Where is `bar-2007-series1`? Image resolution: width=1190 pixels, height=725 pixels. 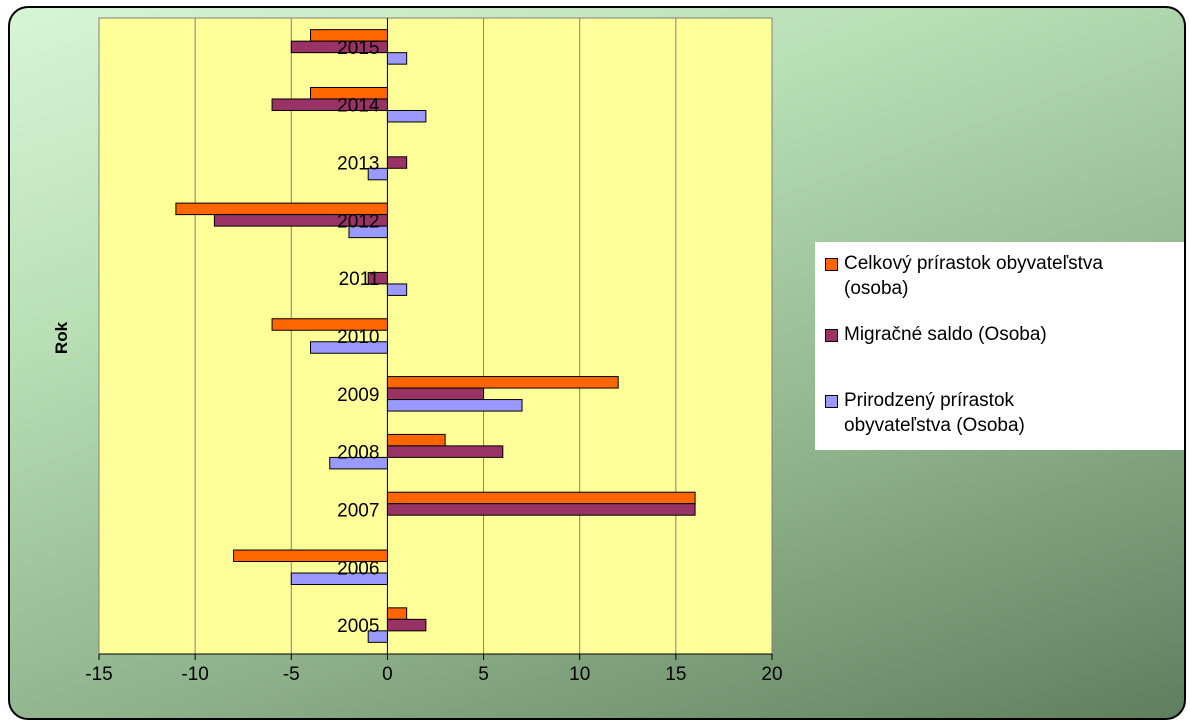
bar-2007-series1 is located at coordinates (541, 498).